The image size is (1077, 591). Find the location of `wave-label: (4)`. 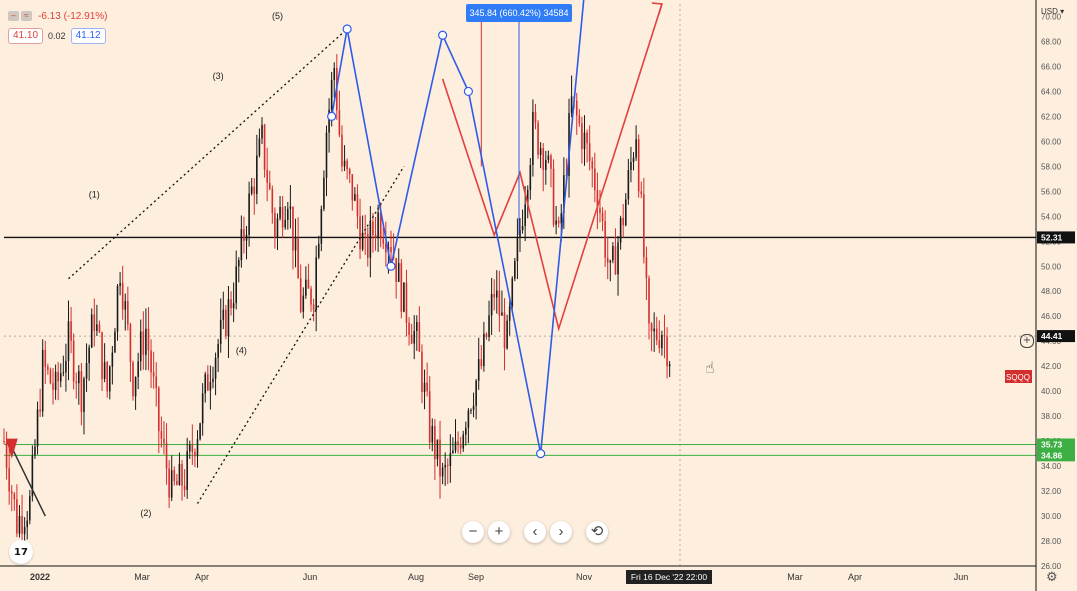

wave-label: (4) is located at coordinates (241, 351).